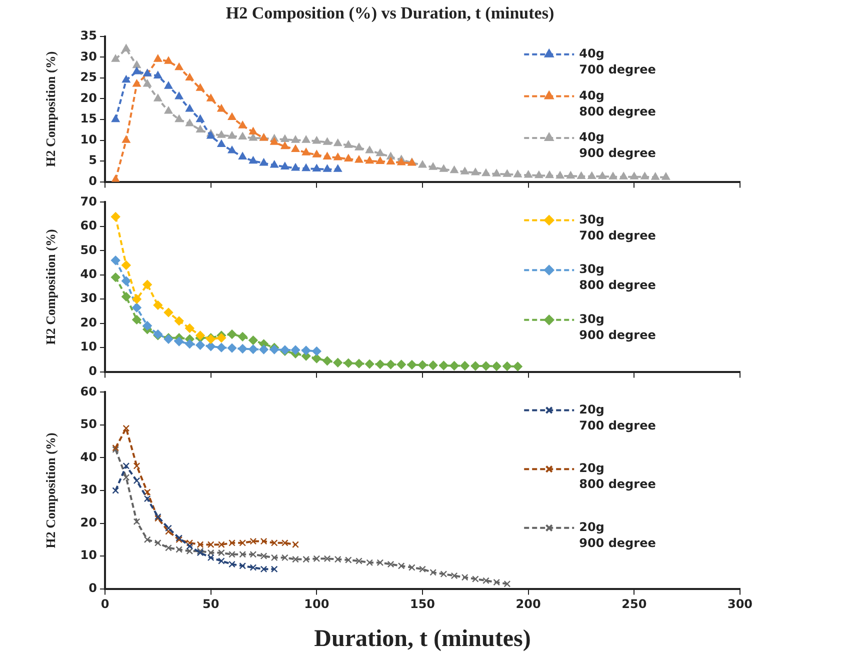 Image resolution: width=849 pixels, height=662 pixels. What do you see at coordinates (617, 535) in the screenshot?
I see `legend-label: 20g 900 degree` at bounding box center [617, 535].